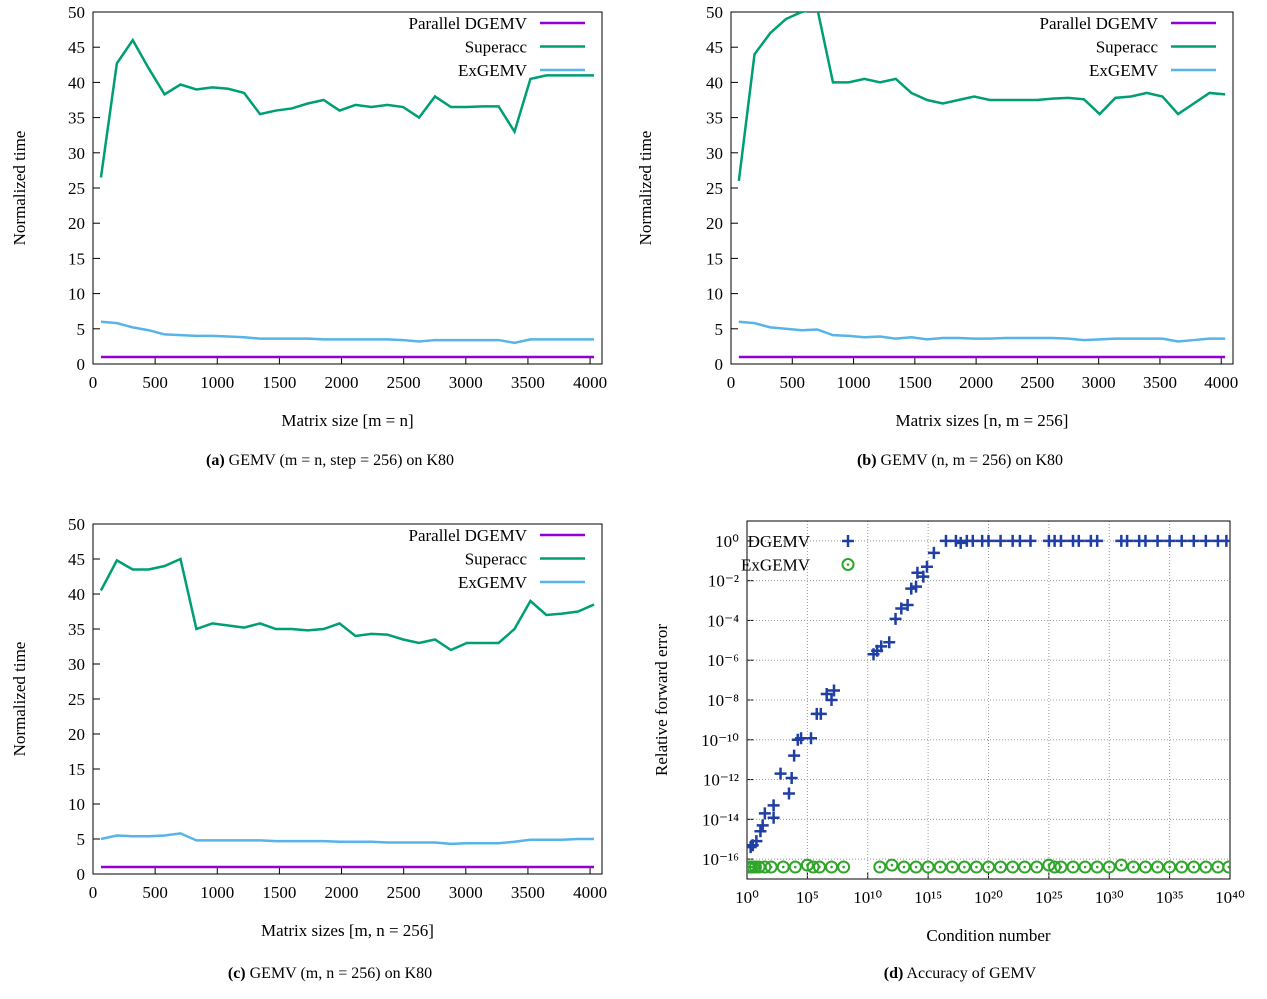 The width and height of the screenshot is (1267, 999). What do you see at coordinates (155, 892) in the screenshot?
I see `x-tick-label: 500` at bounding box center [155, 892].